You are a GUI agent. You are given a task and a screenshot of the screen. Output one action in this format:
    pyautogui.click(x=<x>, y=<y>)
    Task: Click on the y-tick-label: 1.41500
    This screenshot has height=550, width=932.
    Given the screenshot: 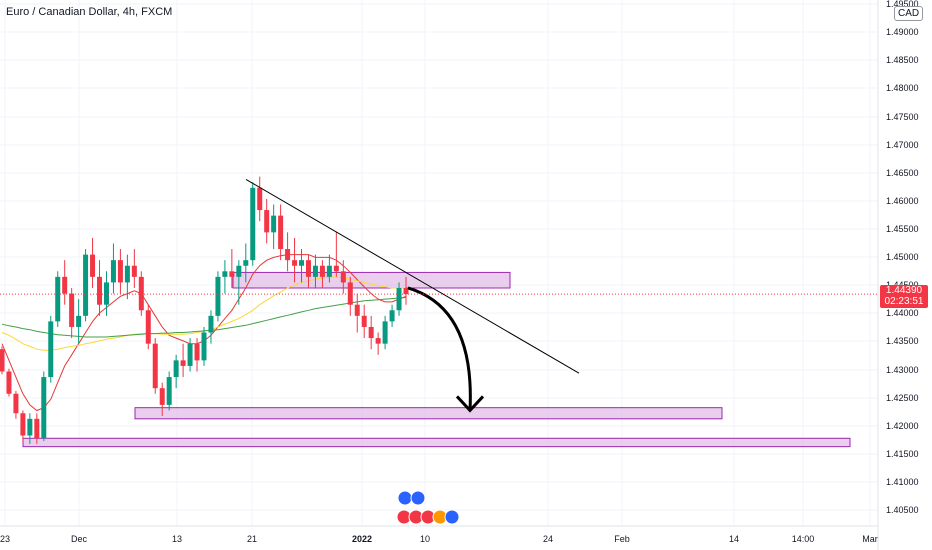 What is the action you would take?
    pyautogui.click(x=902, y=454)
    